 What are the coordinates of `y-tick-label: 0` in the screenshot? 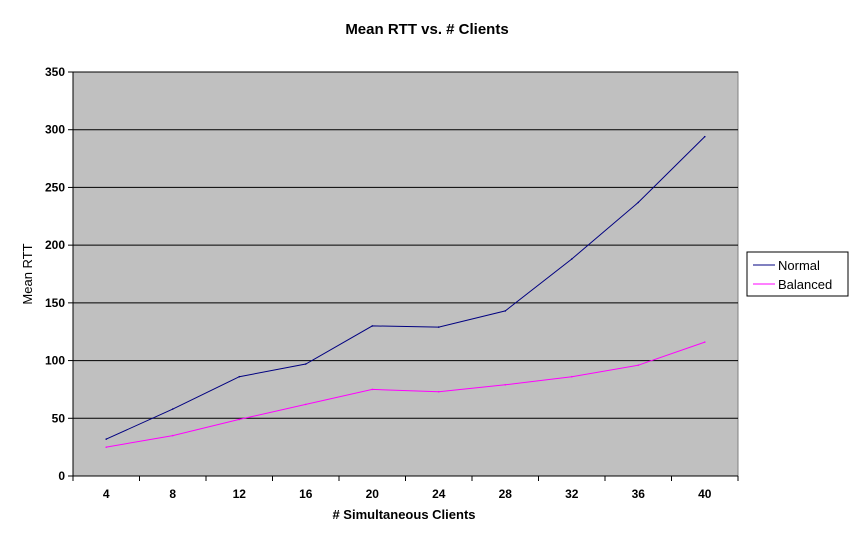 It's located at (61, 476).